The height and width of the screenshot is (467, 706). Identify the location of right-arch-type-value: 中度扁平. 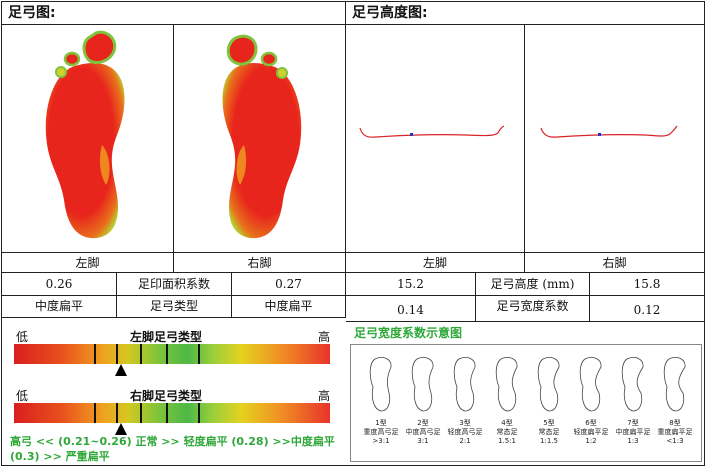
(289, 307).